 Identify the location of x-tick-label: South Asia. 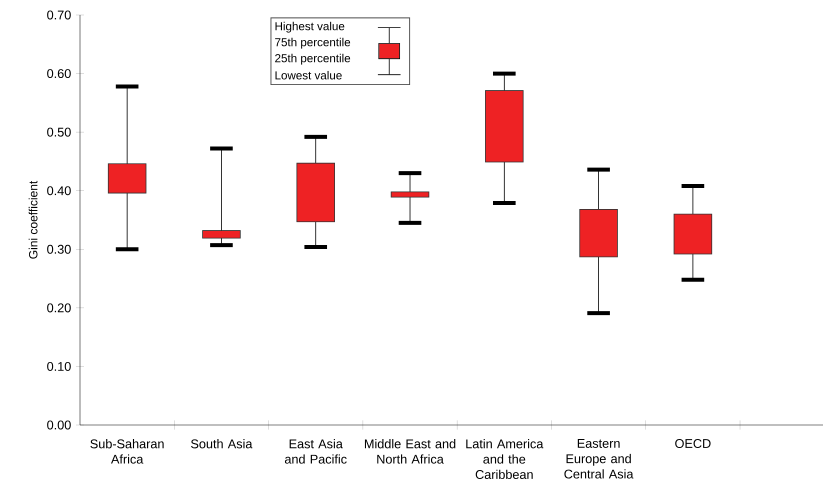
(221, 443).